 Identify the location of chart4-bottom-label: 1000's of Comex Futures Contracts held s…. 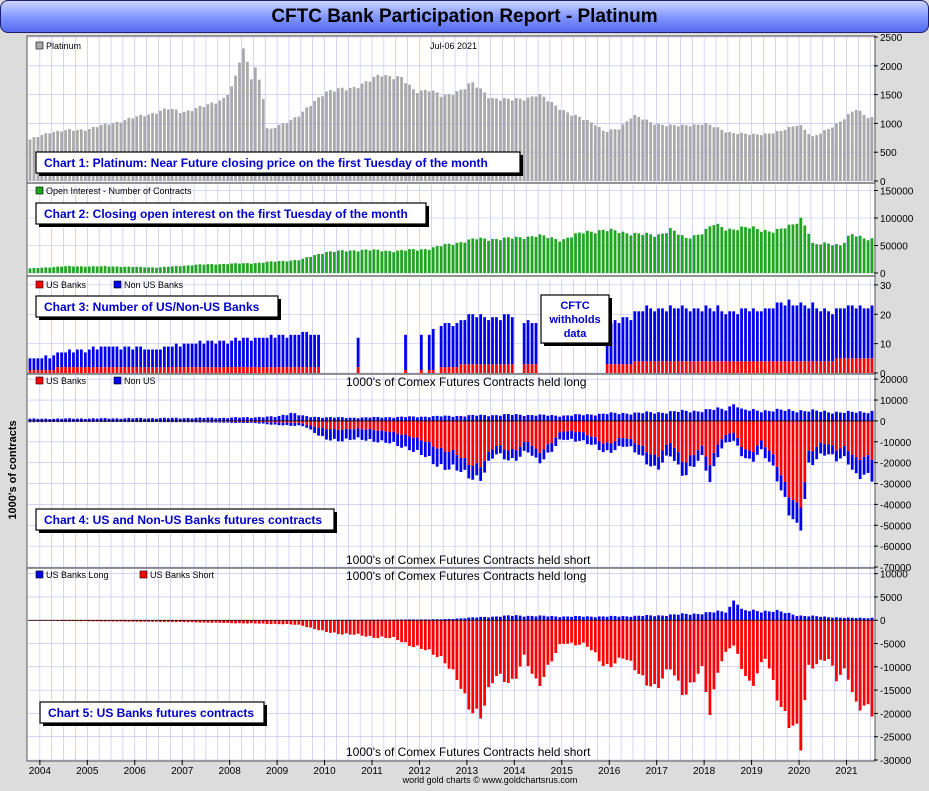
(468, 560).